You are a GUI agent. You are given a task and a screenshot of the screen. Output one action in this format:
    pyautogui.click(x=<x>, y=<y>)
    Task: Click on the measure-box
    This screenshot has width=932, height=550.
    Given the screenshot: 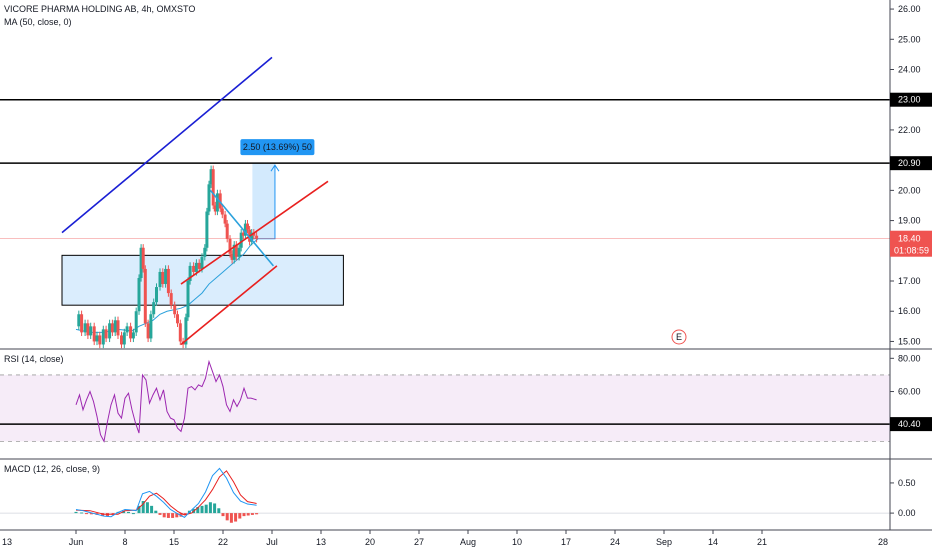 What is the action you would take?
    pyautogui.click(x=264, y=201)
    